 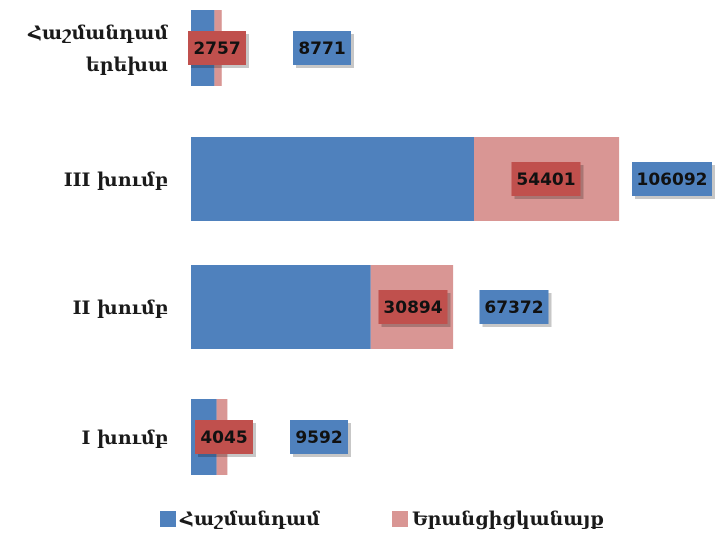 I want to click on data-label-total-1: 106092, so click(x=673, y=180).